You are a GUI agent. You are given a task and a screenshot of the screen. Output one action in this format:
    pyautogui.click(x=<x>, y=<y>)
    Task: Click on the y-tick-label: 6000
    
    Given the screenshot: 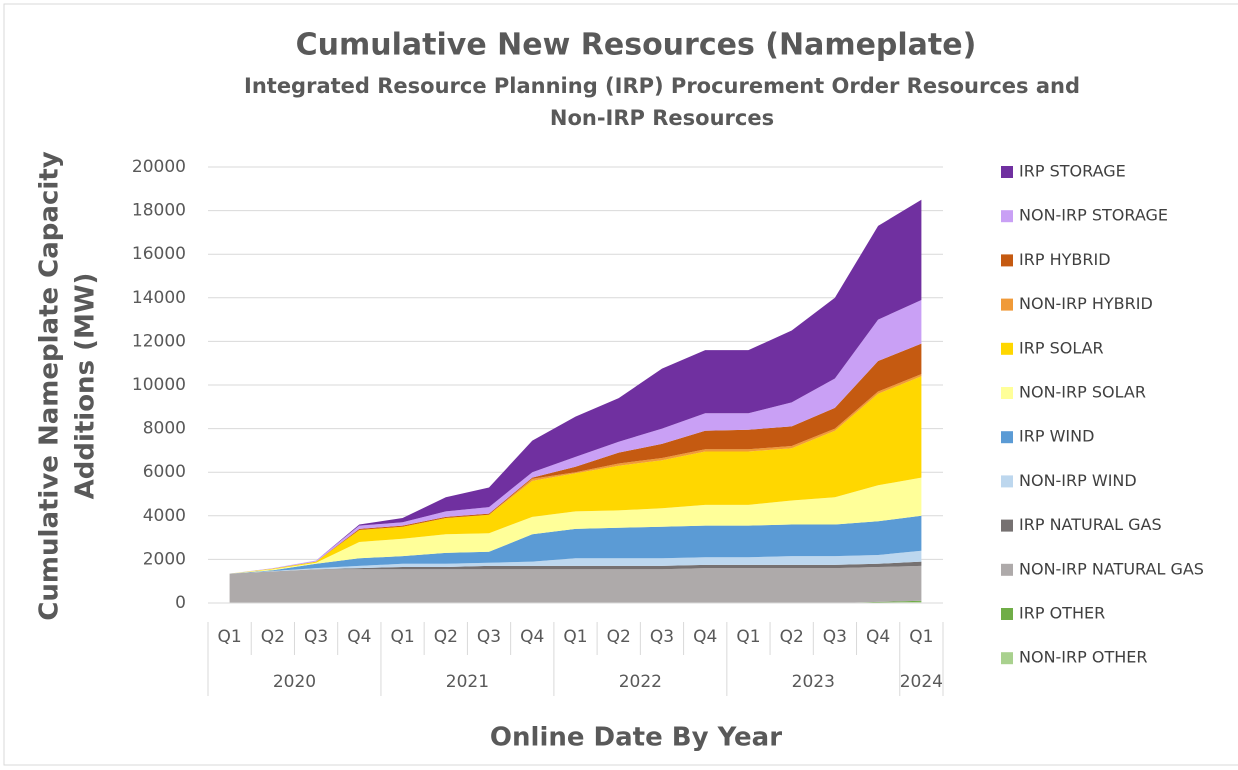 What is the action you would take?
    pyautogui.click(x=164, y=472)
    